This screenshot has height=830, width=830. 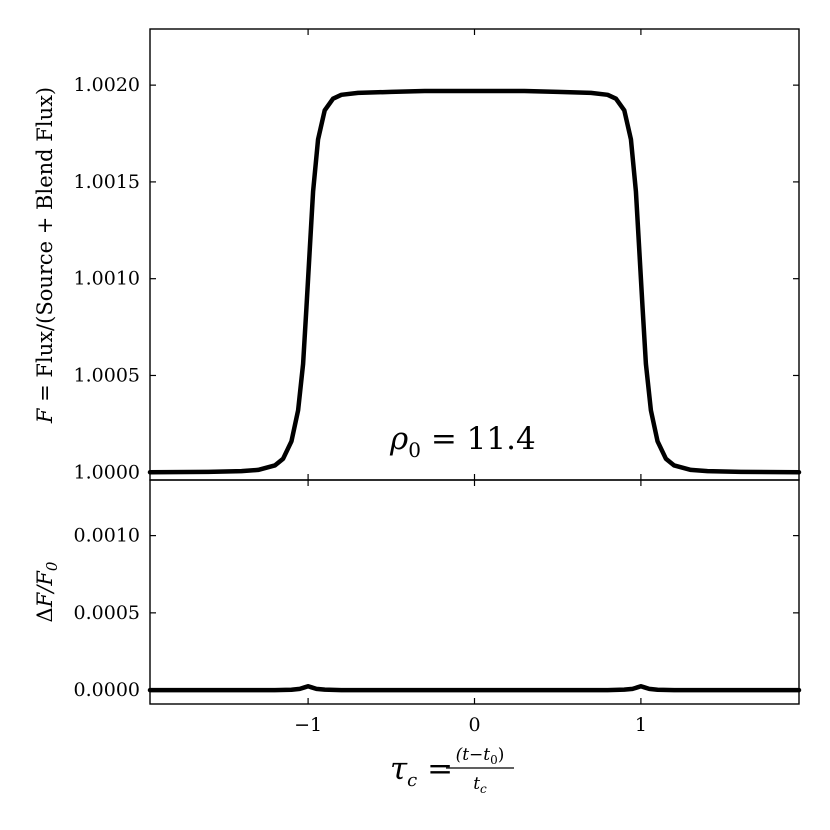 What do you see at coordinates (45, 393) in the screenshot?
I see `top-ylabel-eq: =` at bounding box center [45, 393].